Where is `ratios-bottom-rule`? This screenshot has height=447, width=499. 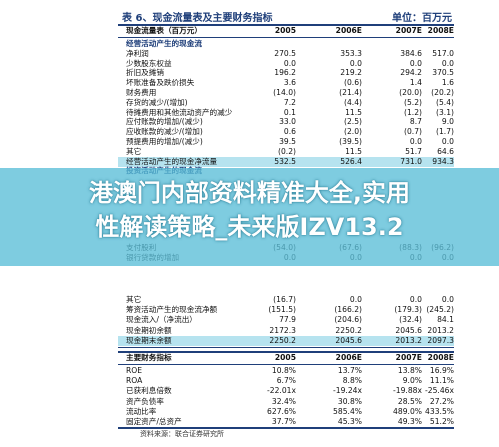
ratios-bottom-rule is located at coordinates (286, 428).